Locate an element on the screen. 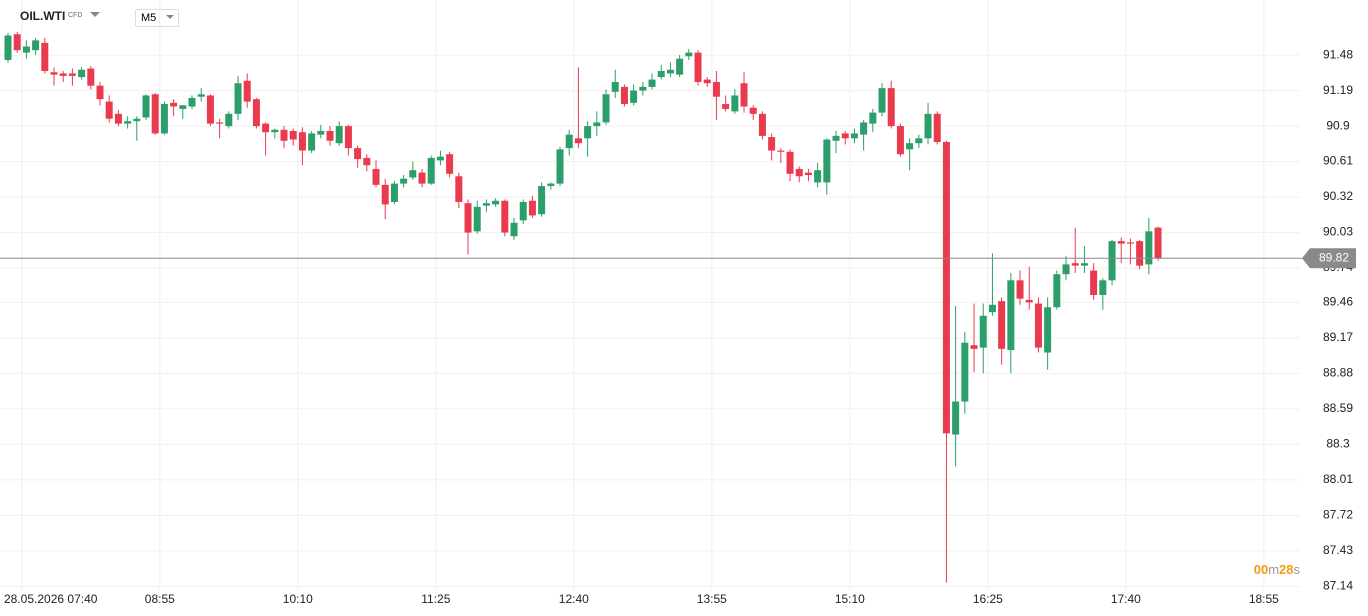 The height and width of the screenshot is (616, 1368). x-tick-label: 08:55 is located at coordinates (160, 599).